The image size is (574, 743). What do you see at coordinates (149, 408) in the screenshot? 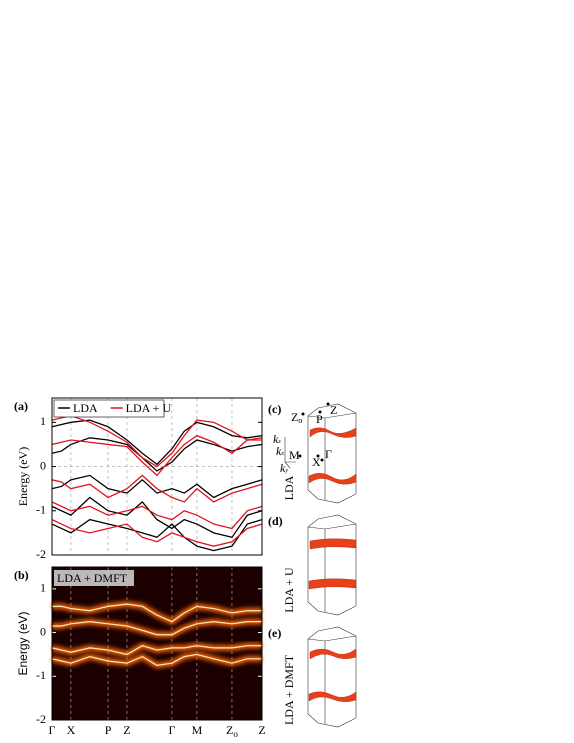
I see `legend-label: LDA + U` at bounding box center [149, 408].